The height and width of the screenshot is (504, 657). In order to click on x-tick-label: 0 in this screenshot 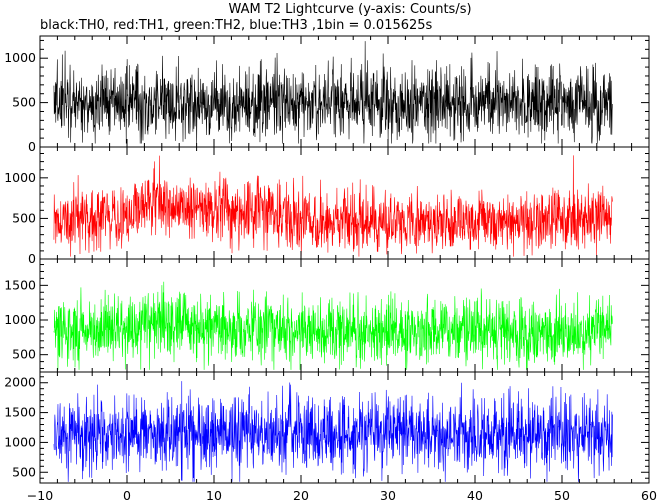, I will do `click(127, 495)`.